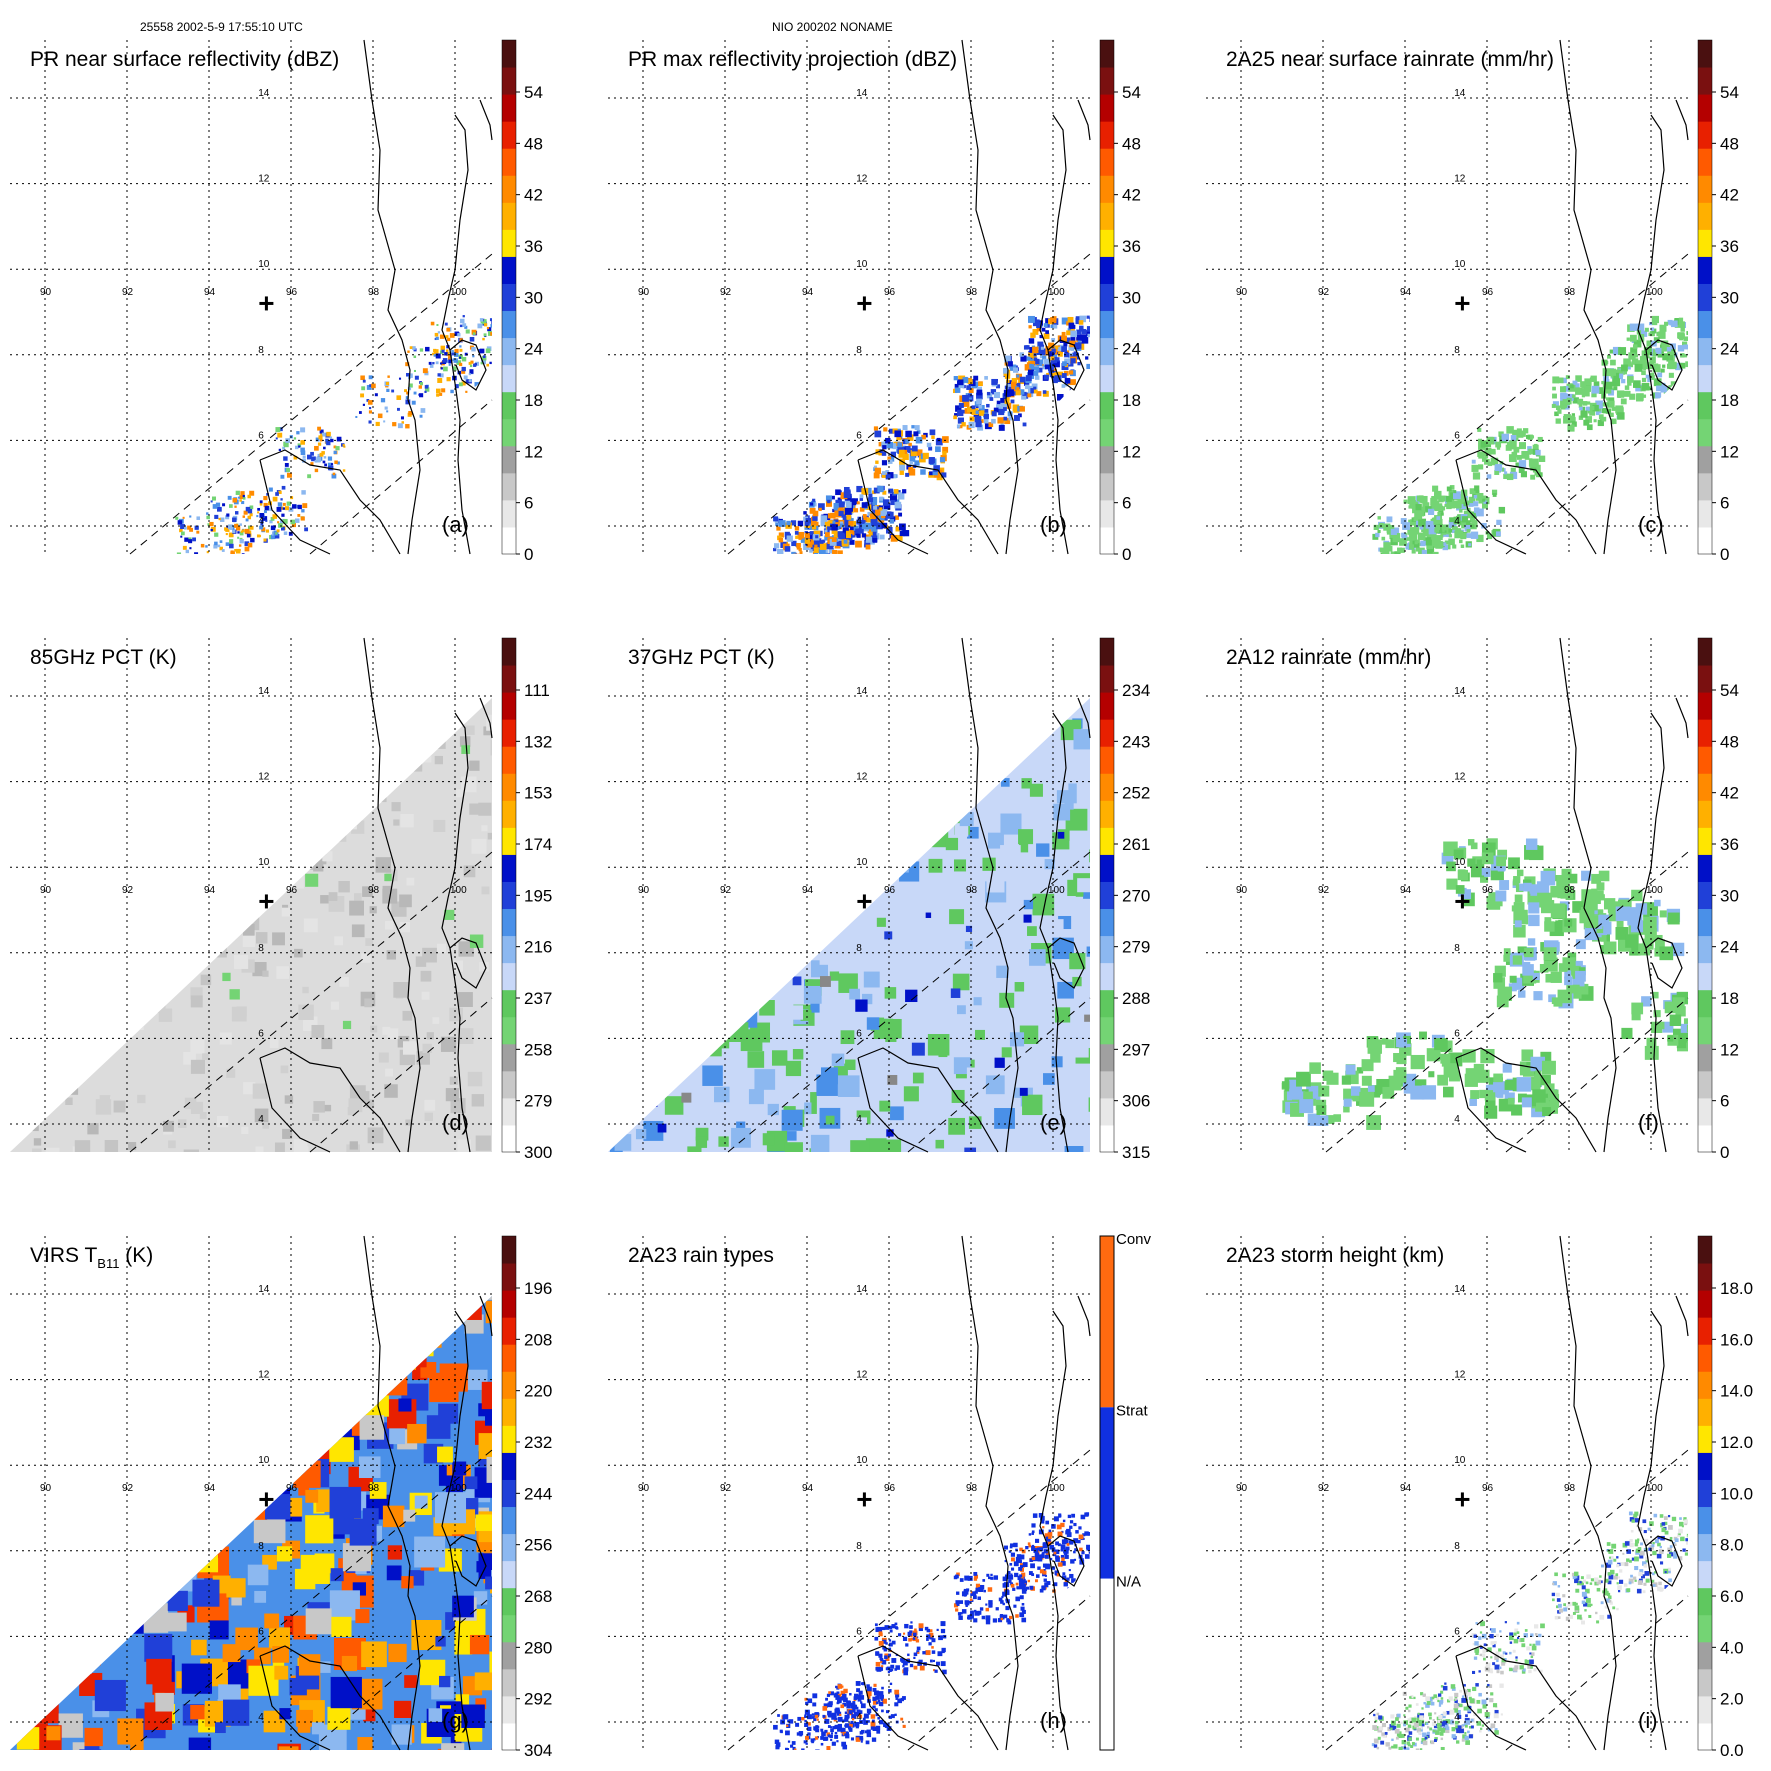 The image size is (1771, 1771). I want to click on colorbar-segment, so click(1705, 760).